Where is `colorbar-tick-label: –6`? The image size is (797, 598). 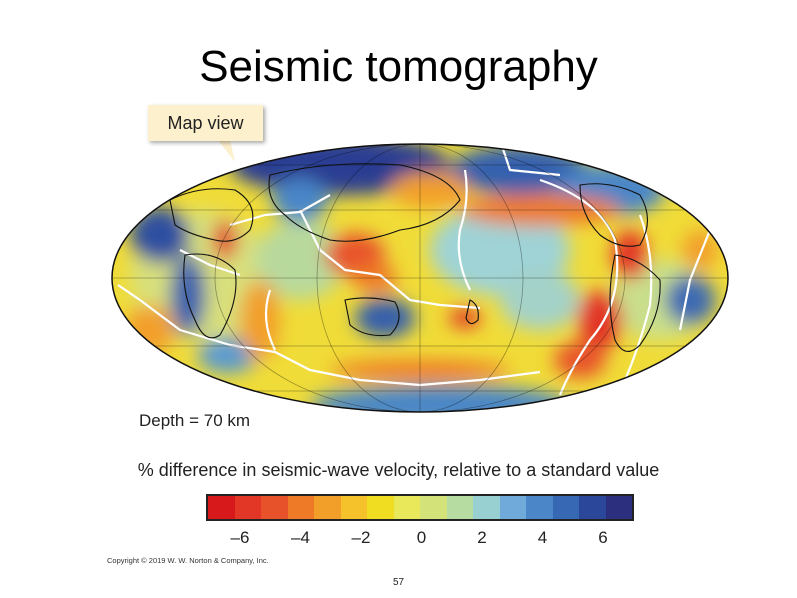 colorbar-tick-label: –6 is located at coordinates (240, 537).